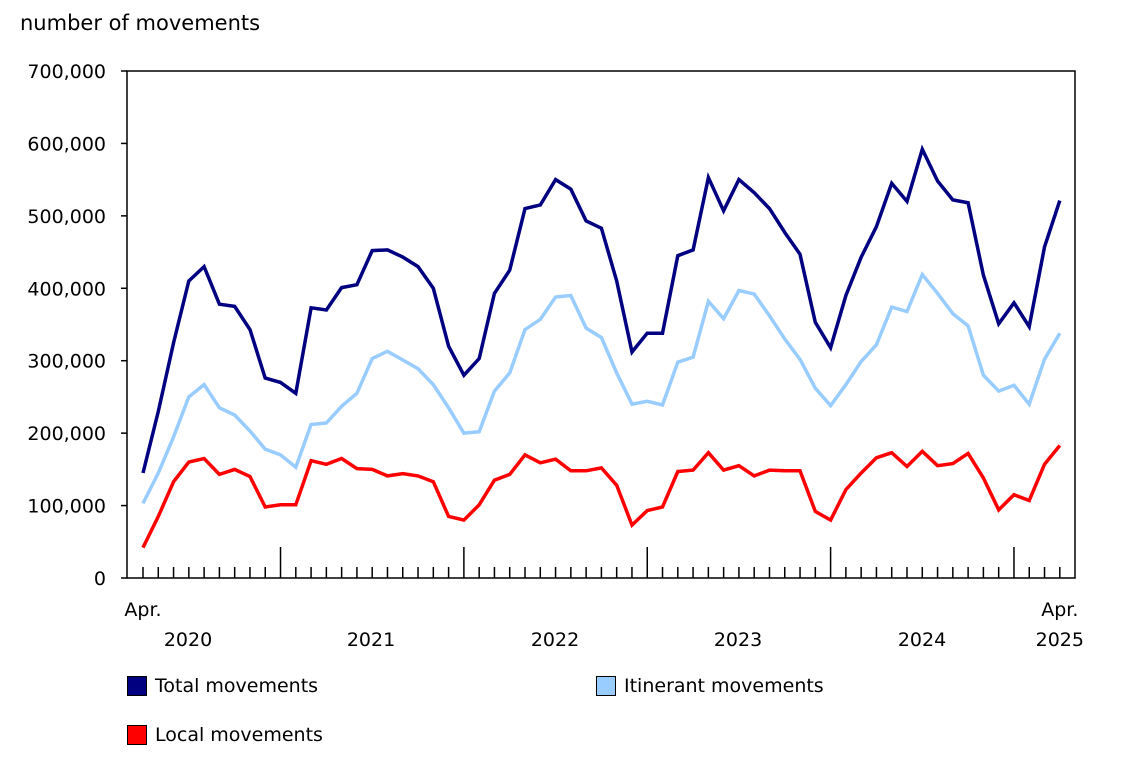  Describe the element at coordinates (1059, 610) in the screenshot. I see `x-label-end-month: Apr.` at that location.